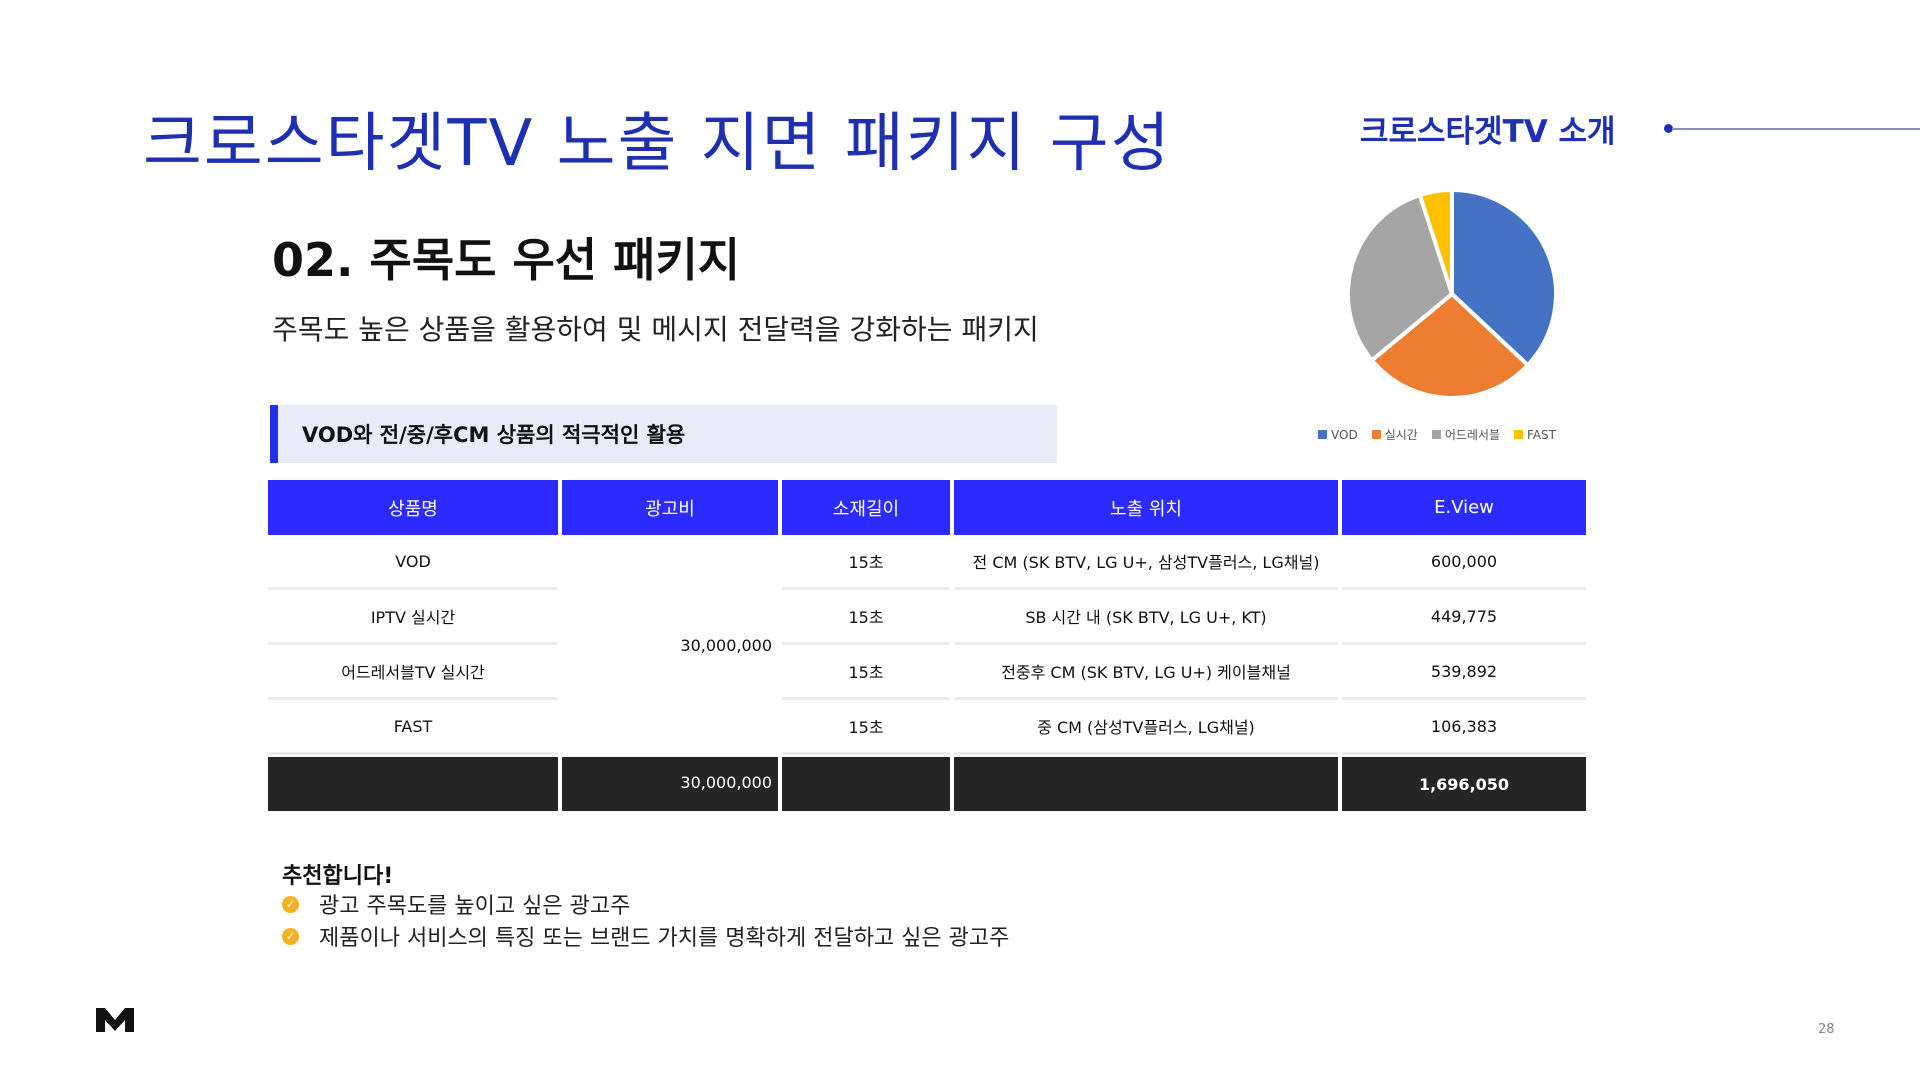  I want to click on legend-item: 어드레서블, so click(1466, 434).